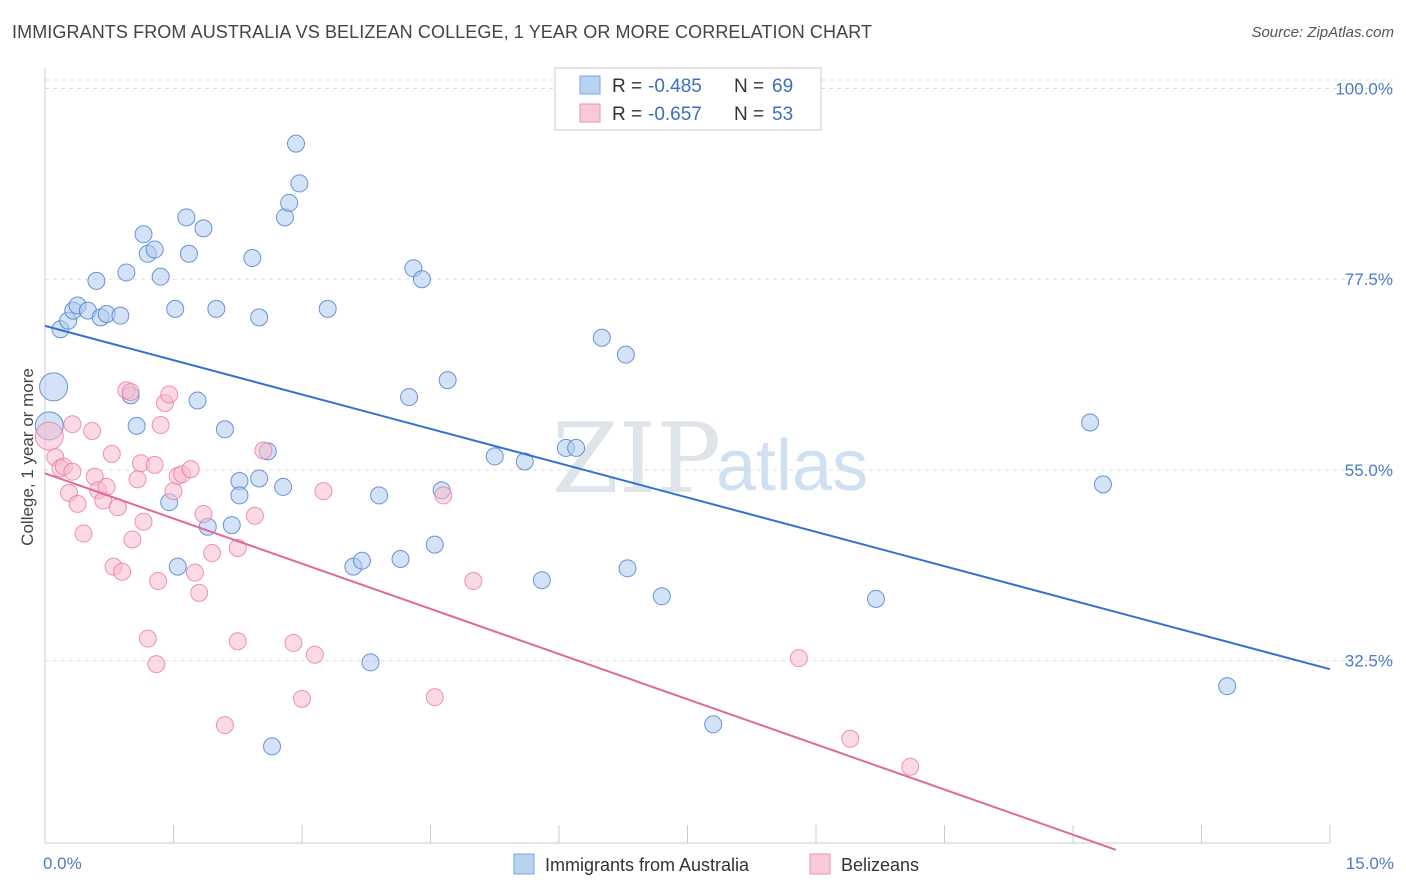 Image resolution: width=1406 pixels, height=892 pixels. What do you see at coordinates (1369, 661) in the screenshot?
I see `y-tick-label: 32.5%` at bounding box center [1369, 661].